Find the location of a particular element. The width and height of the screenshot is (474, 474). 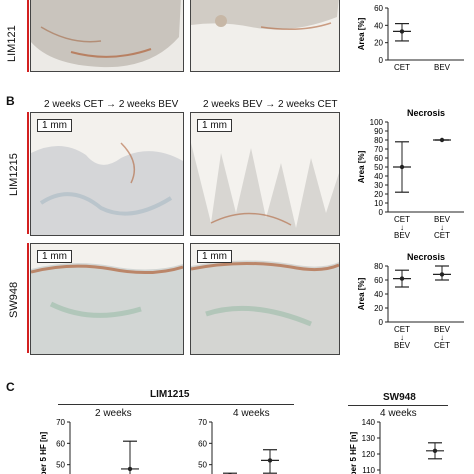

row-label-sw948: SW948 is located at coordinates (14, 299).